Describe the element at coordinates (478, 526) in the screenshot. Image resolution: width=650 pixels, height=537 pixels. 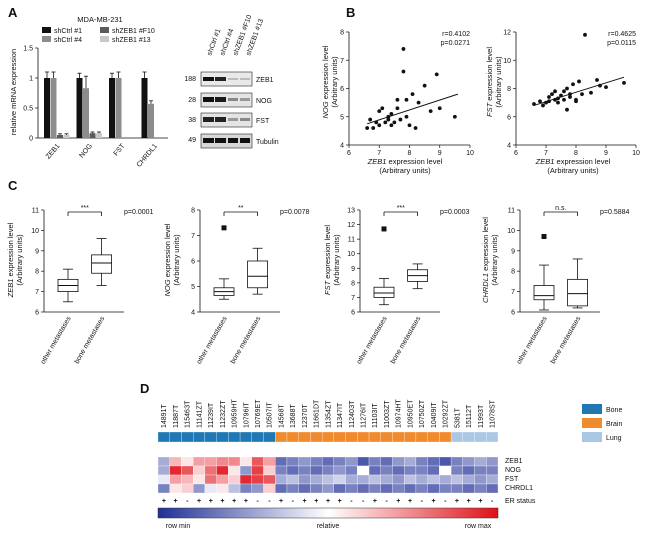
I see `colorbar-max: row max` at that location.